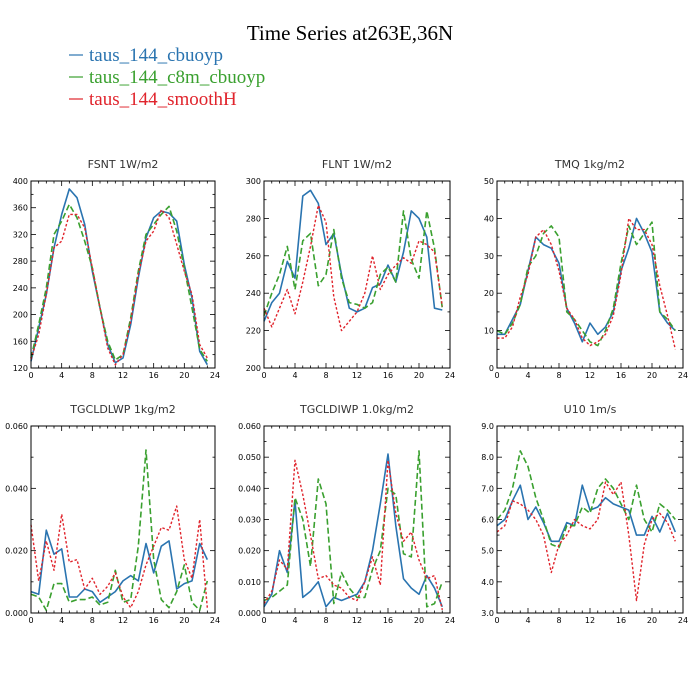 The image size is (700, 700). What do you see at coordinates (20, 341) in the screenshot?
I see `y-tick-label: 160` at bounding box center [20, 341].